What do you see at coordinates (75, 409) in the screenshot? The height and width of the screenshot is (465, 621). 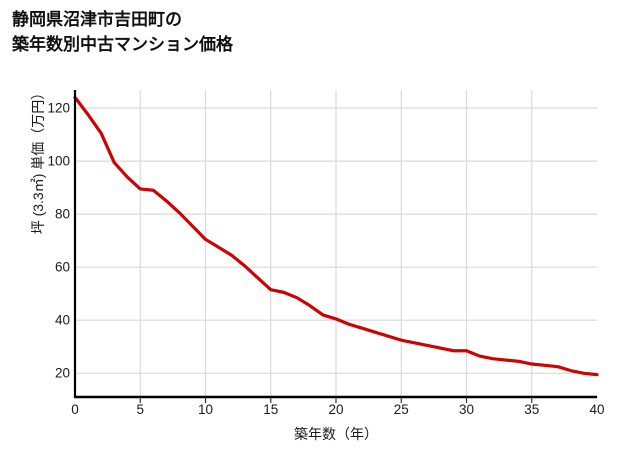 I see `x-tick-label-0: 0` at bounding box center [75, 409].